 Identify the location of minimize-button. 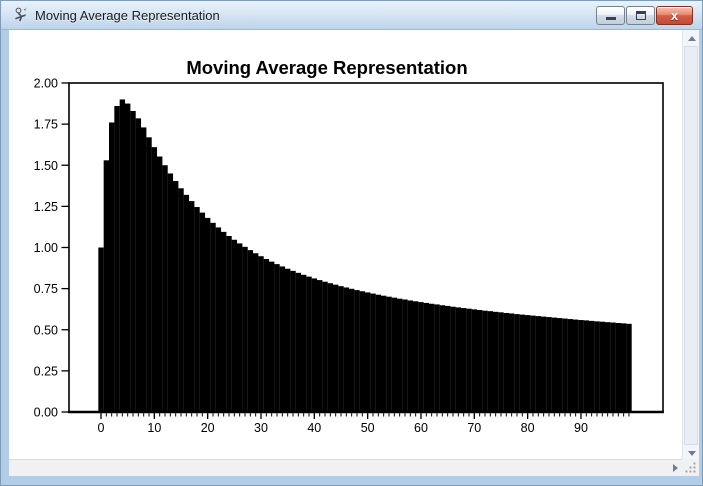
(610, 15).